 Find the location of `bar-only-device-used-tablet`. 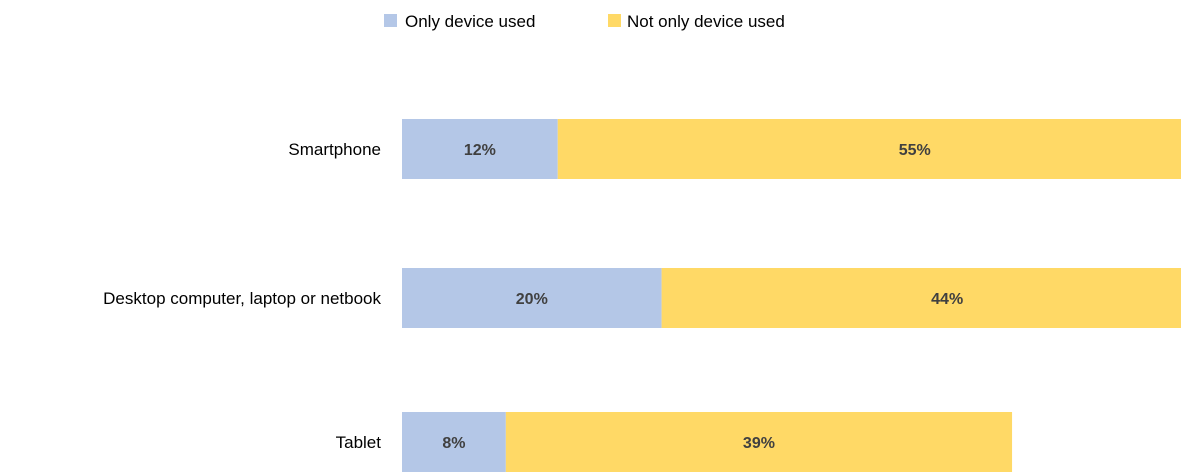

bar-only-device-used-tablet is located at coordinates (454, 442).